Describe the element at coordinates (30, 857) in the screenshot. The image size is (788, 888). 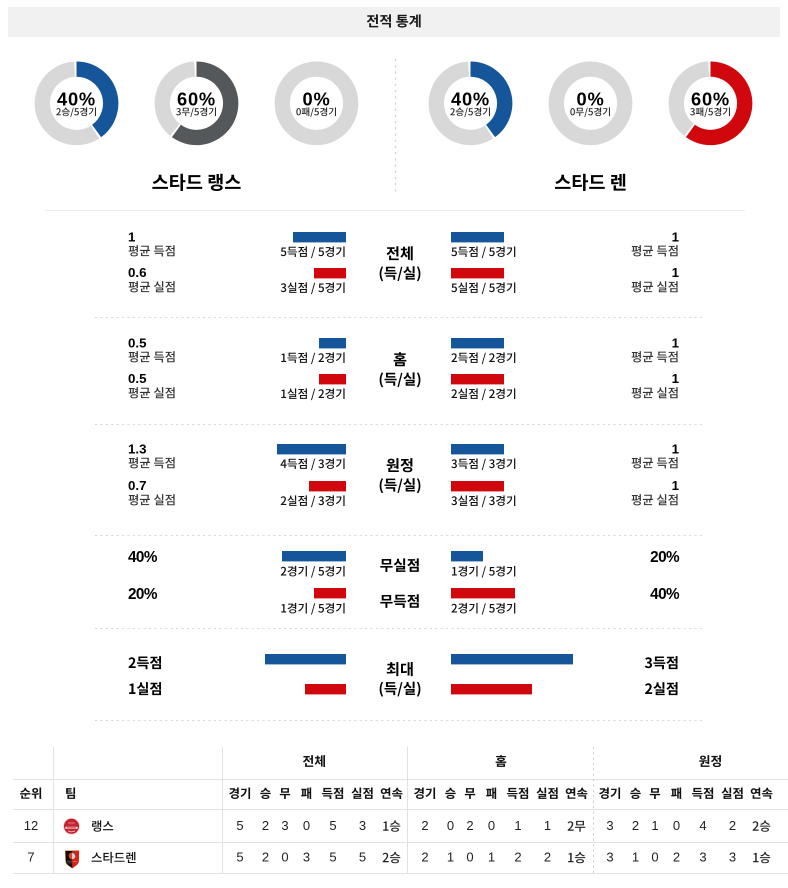
I see `svg-text: 7` at that location.